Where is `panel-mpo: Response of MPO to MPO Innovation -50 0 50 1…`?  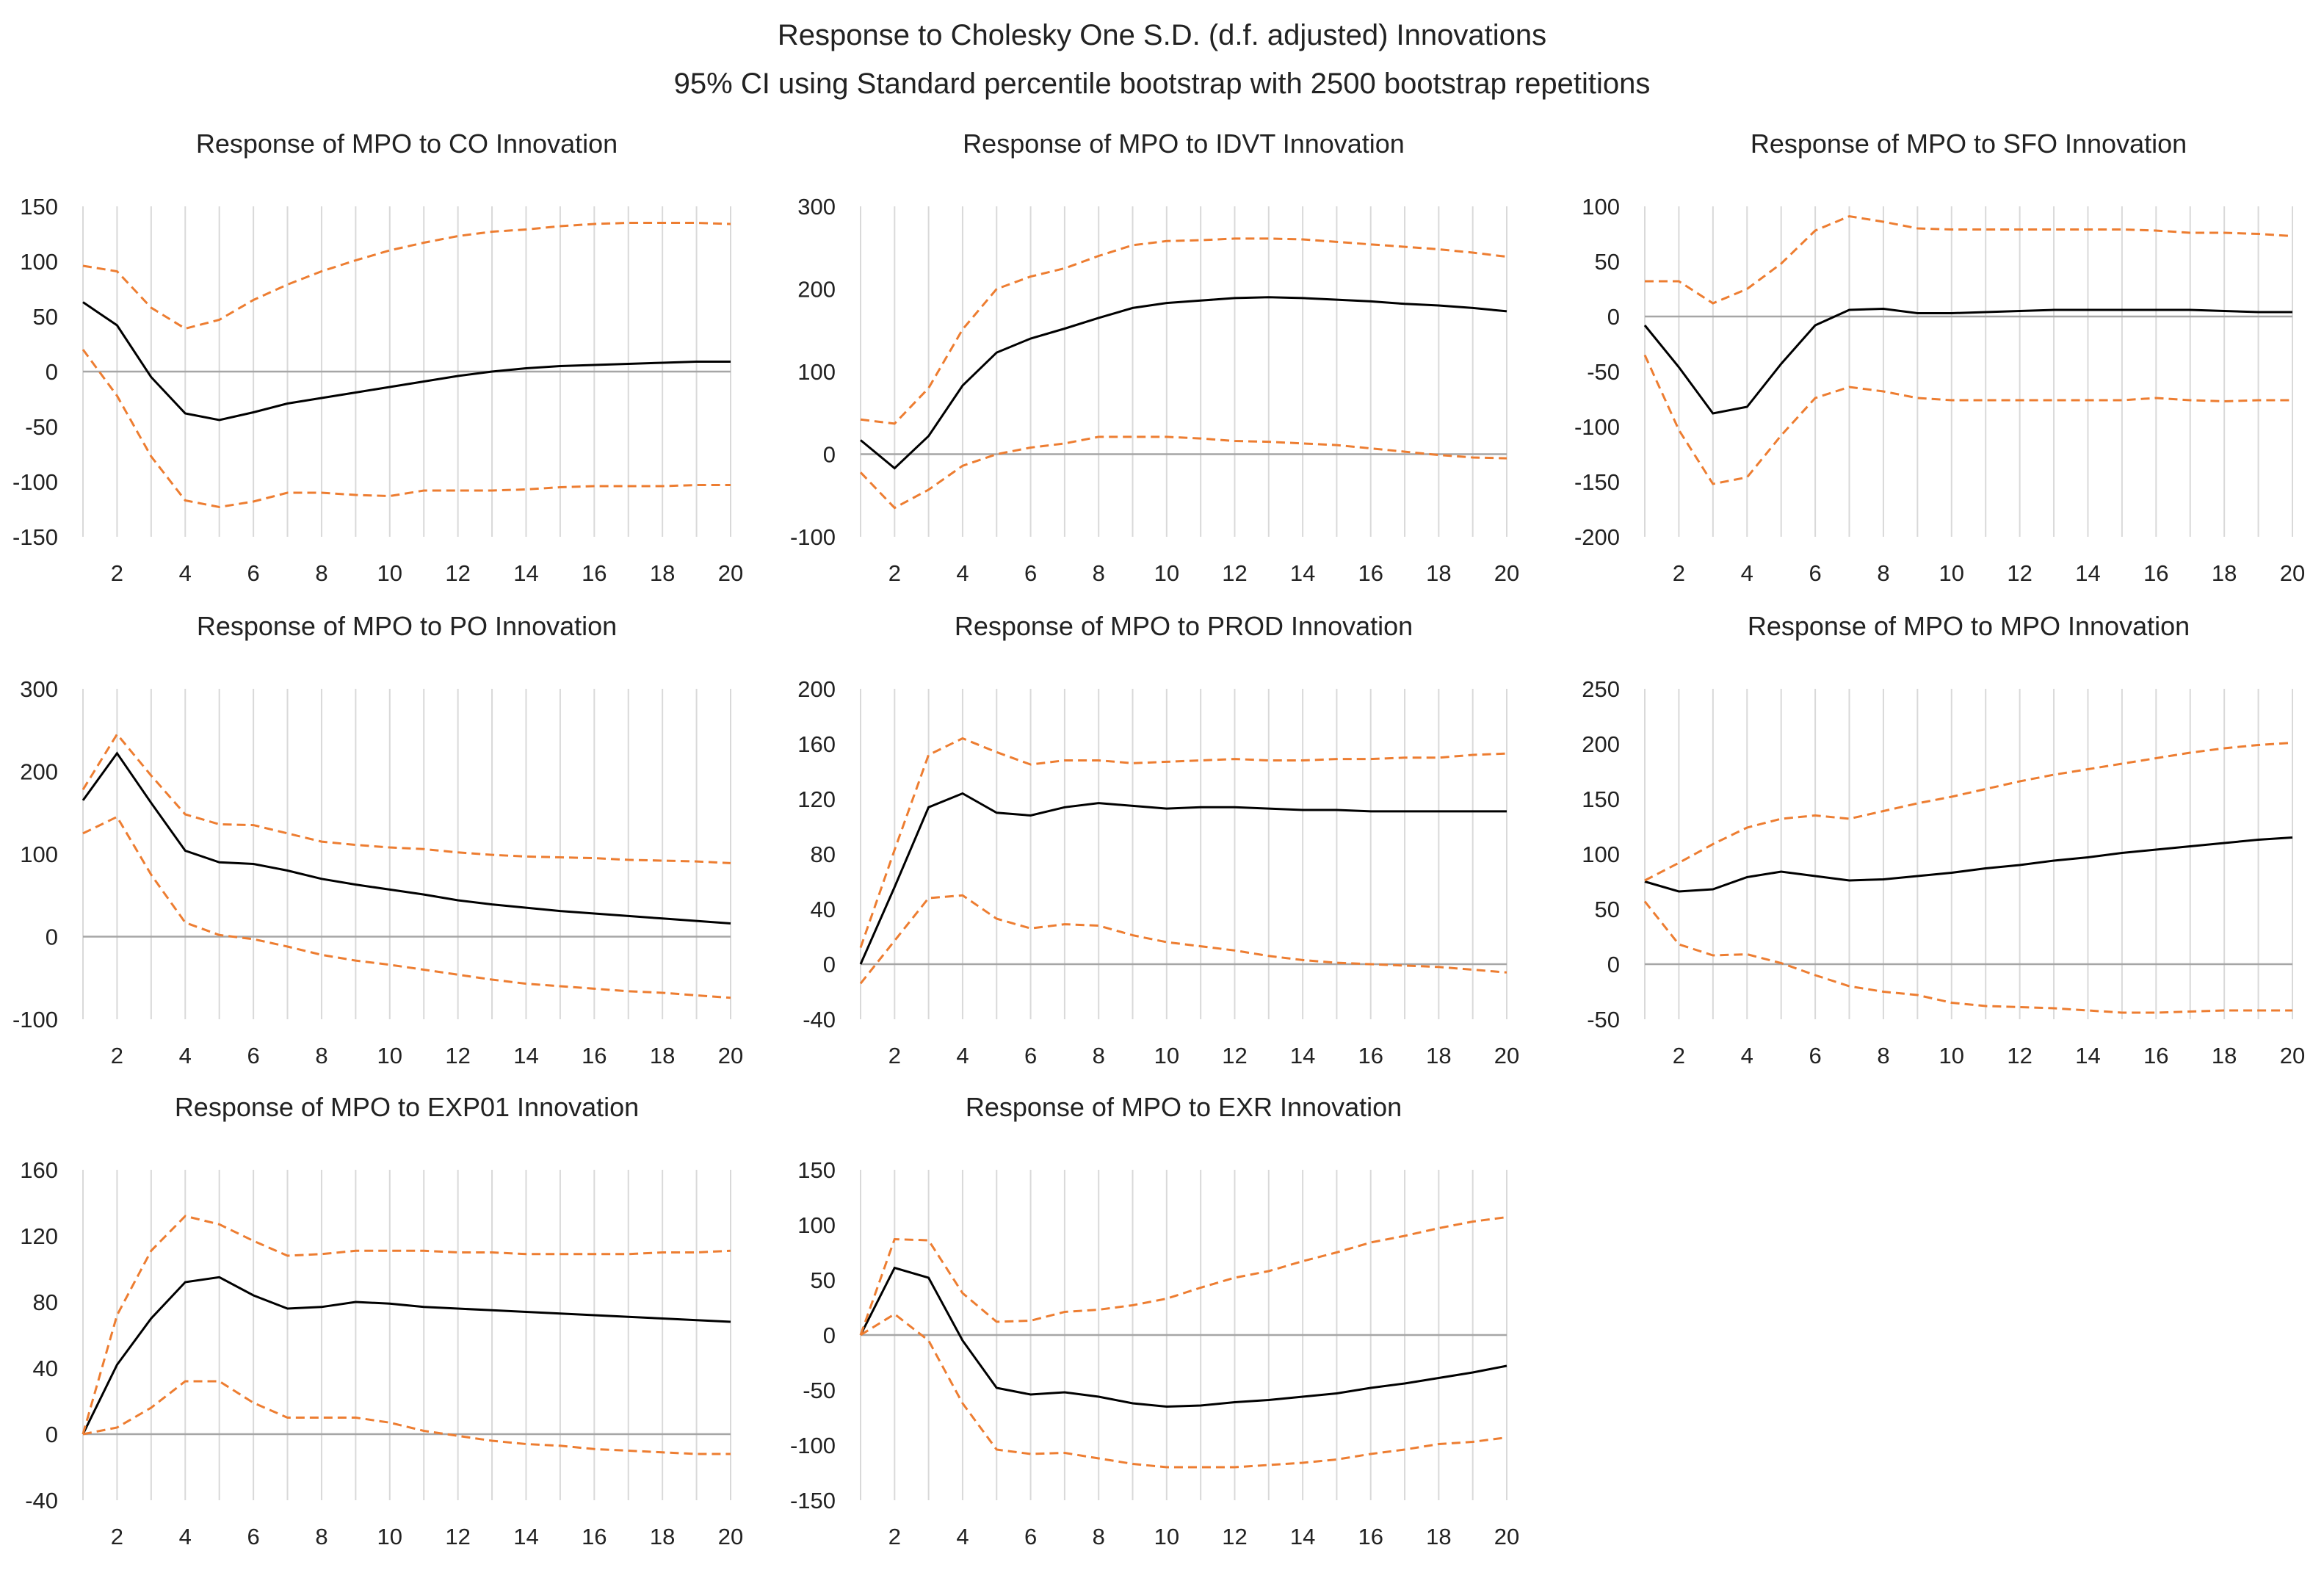 panel-mpo: Response of MPO to MPO Innovation -50 0 50 1… is located at coordinates (1943, 839).